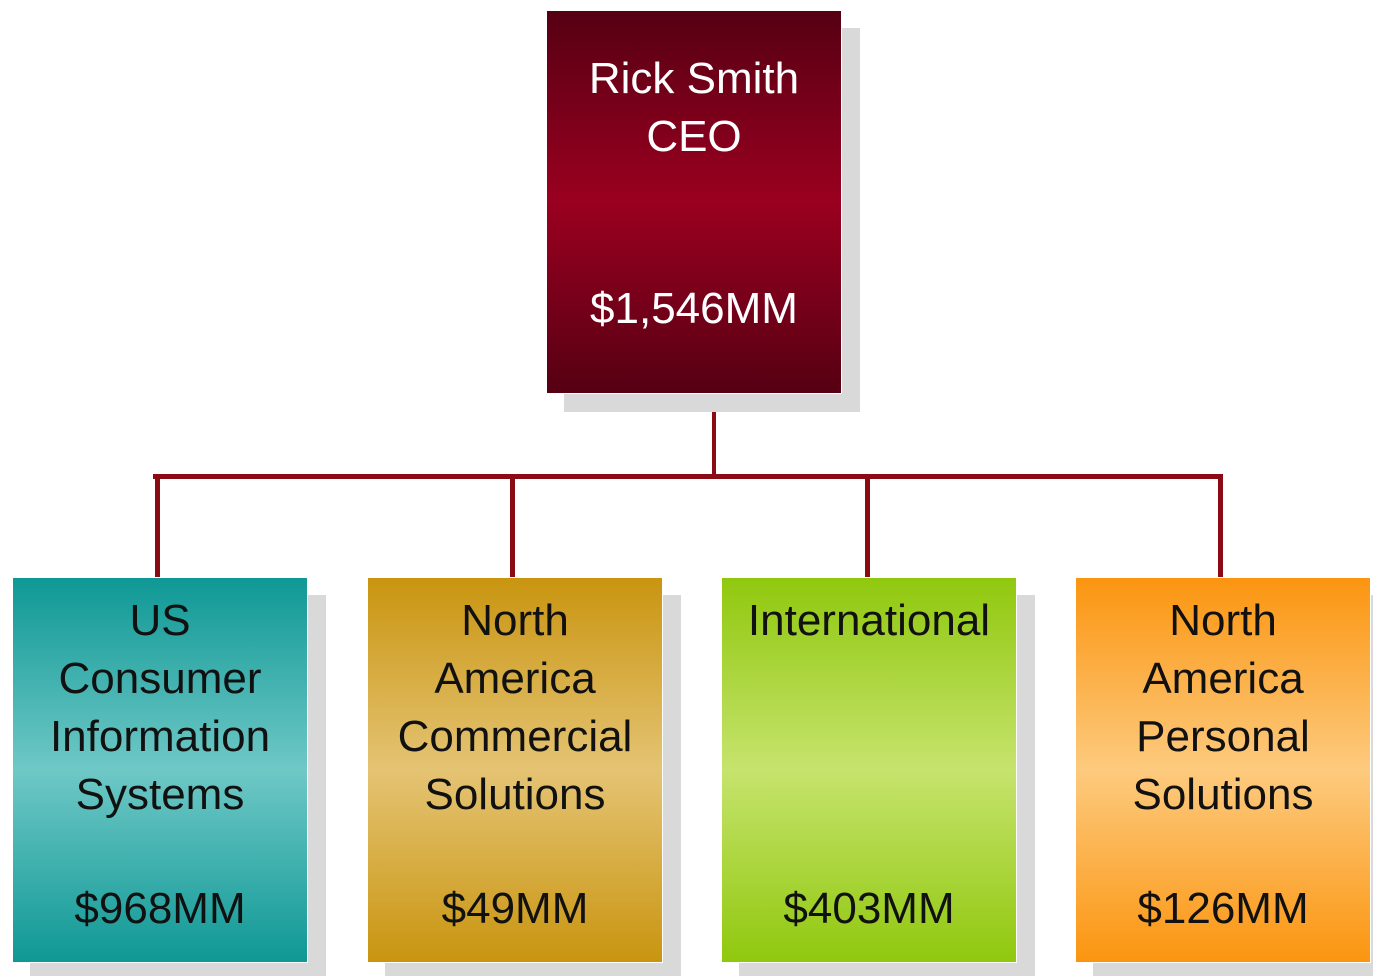  What do you see at coordinates (160, 908) in the screenshot?
I see `node-value: $968MM` at bounding box center [160, 908].